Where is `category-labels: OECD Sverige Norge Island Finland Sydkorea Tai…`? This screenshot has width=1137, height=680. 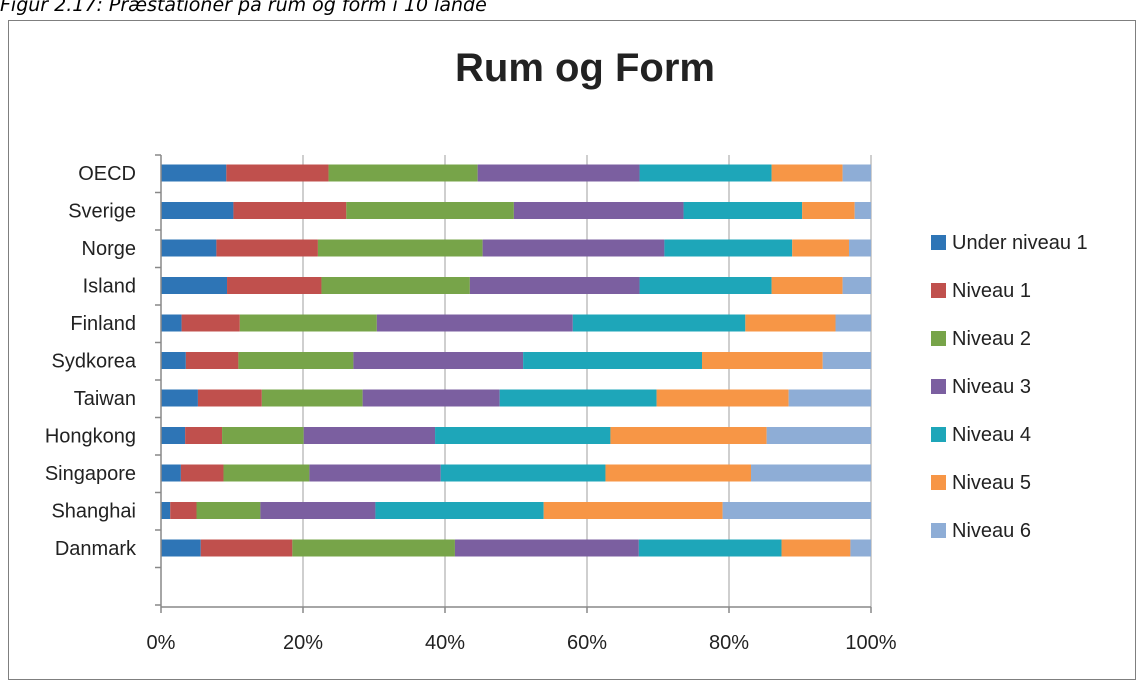
category-labels: OECD Sverige Norge Island Finland Sydkorea Tai… is located at coordinates (91, 361).